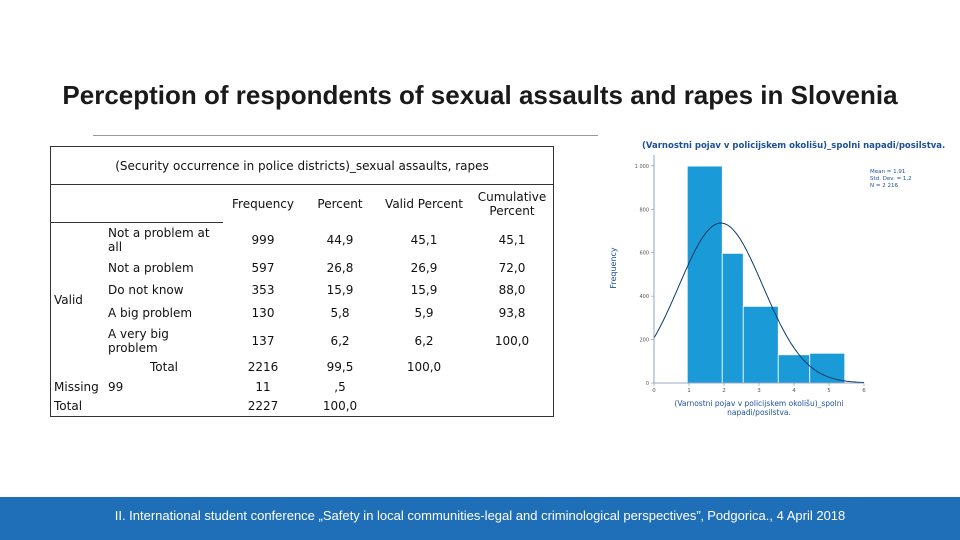  I want to click on header-frequency: Frequency, so click(263, 203).